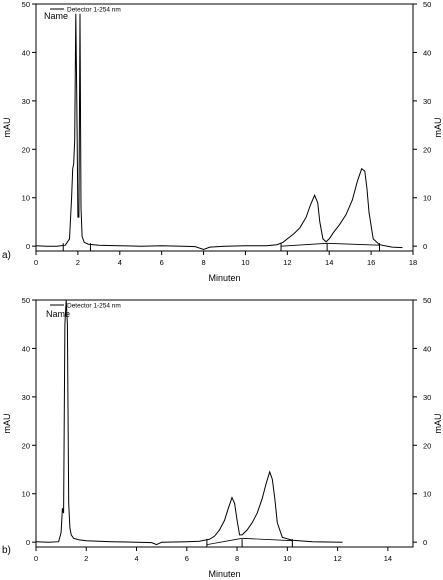 The height and width of the screenshot is (580, 443). What do you see at coordinates (6, 550) in the screenshot?
I see `panel-label: b)` at bounding box center [6, 550].